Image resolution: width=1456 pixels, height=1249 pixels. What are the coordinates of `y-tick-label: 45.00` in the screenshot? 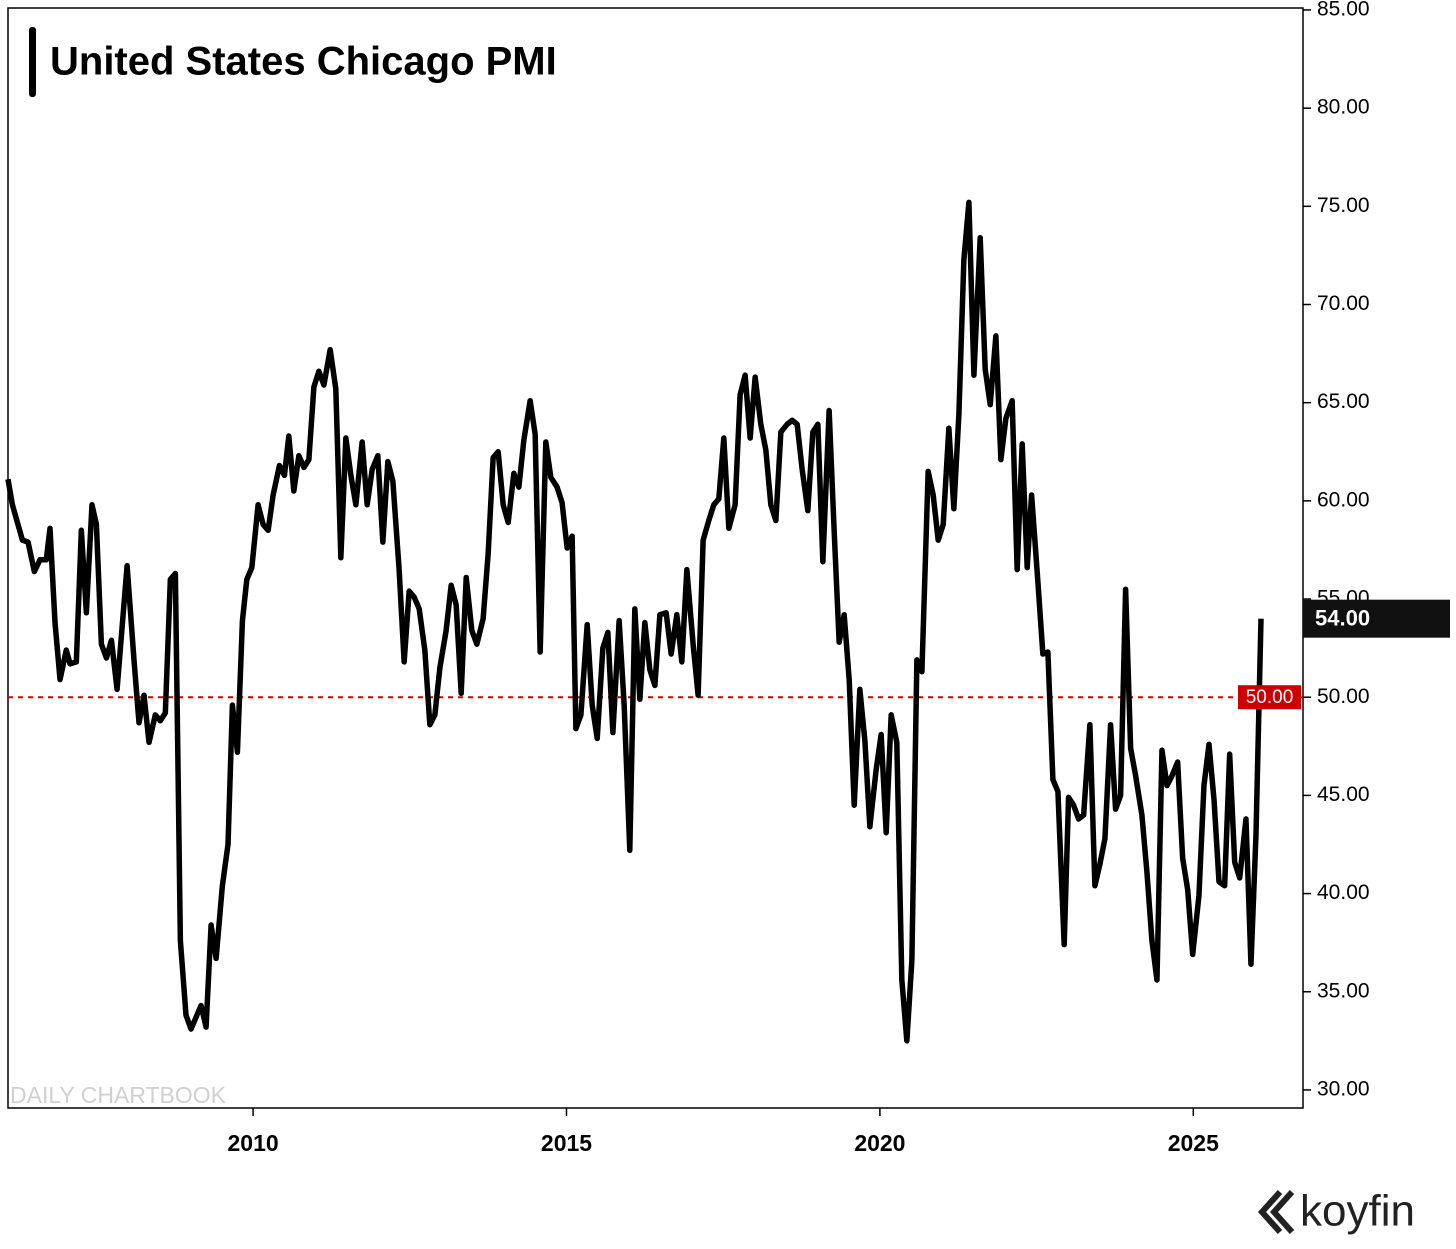 It's located at (1343, 794).